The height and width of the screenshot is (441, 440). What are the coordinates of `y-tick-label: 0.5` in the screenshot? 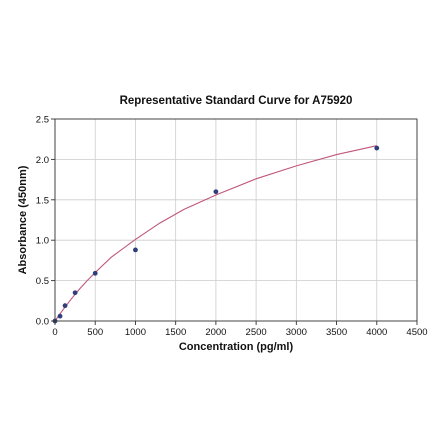 It's located at (42, 281).